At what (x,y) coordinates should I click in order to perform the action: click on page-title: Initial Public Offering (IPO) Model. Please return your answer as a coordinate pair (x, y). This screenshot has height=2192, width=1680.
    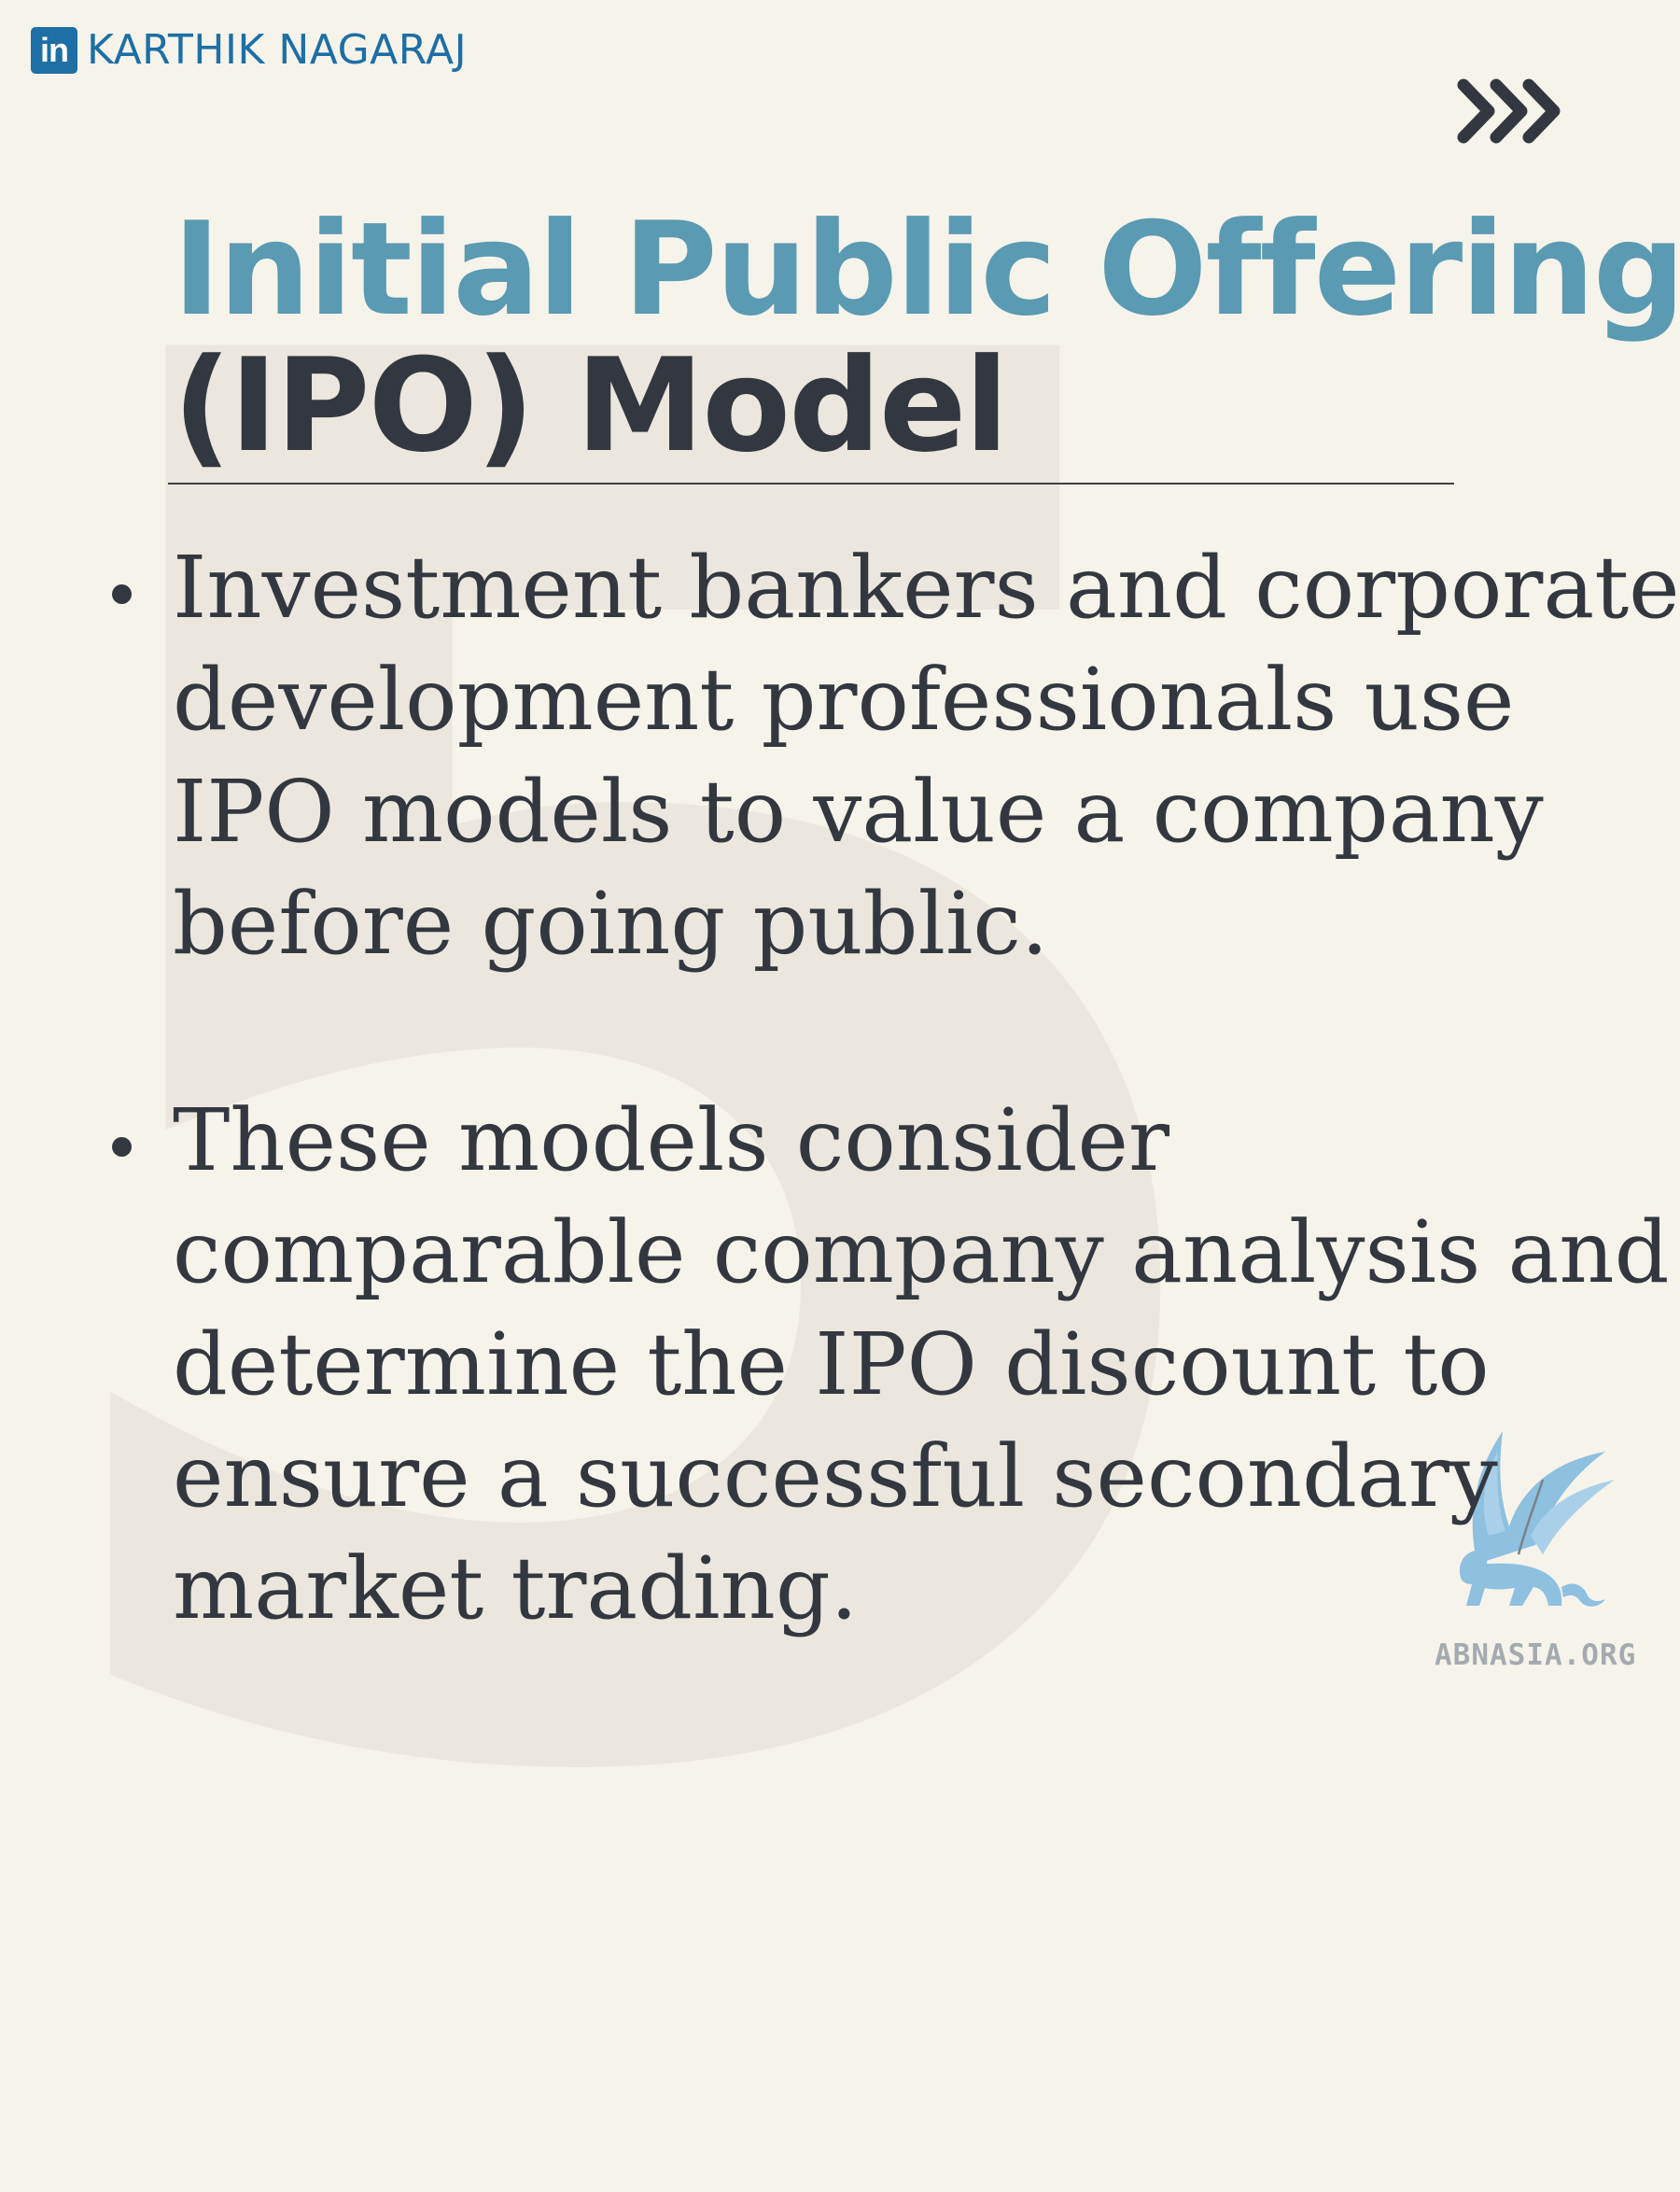
    Looking at the image, I should click on (926, 338).